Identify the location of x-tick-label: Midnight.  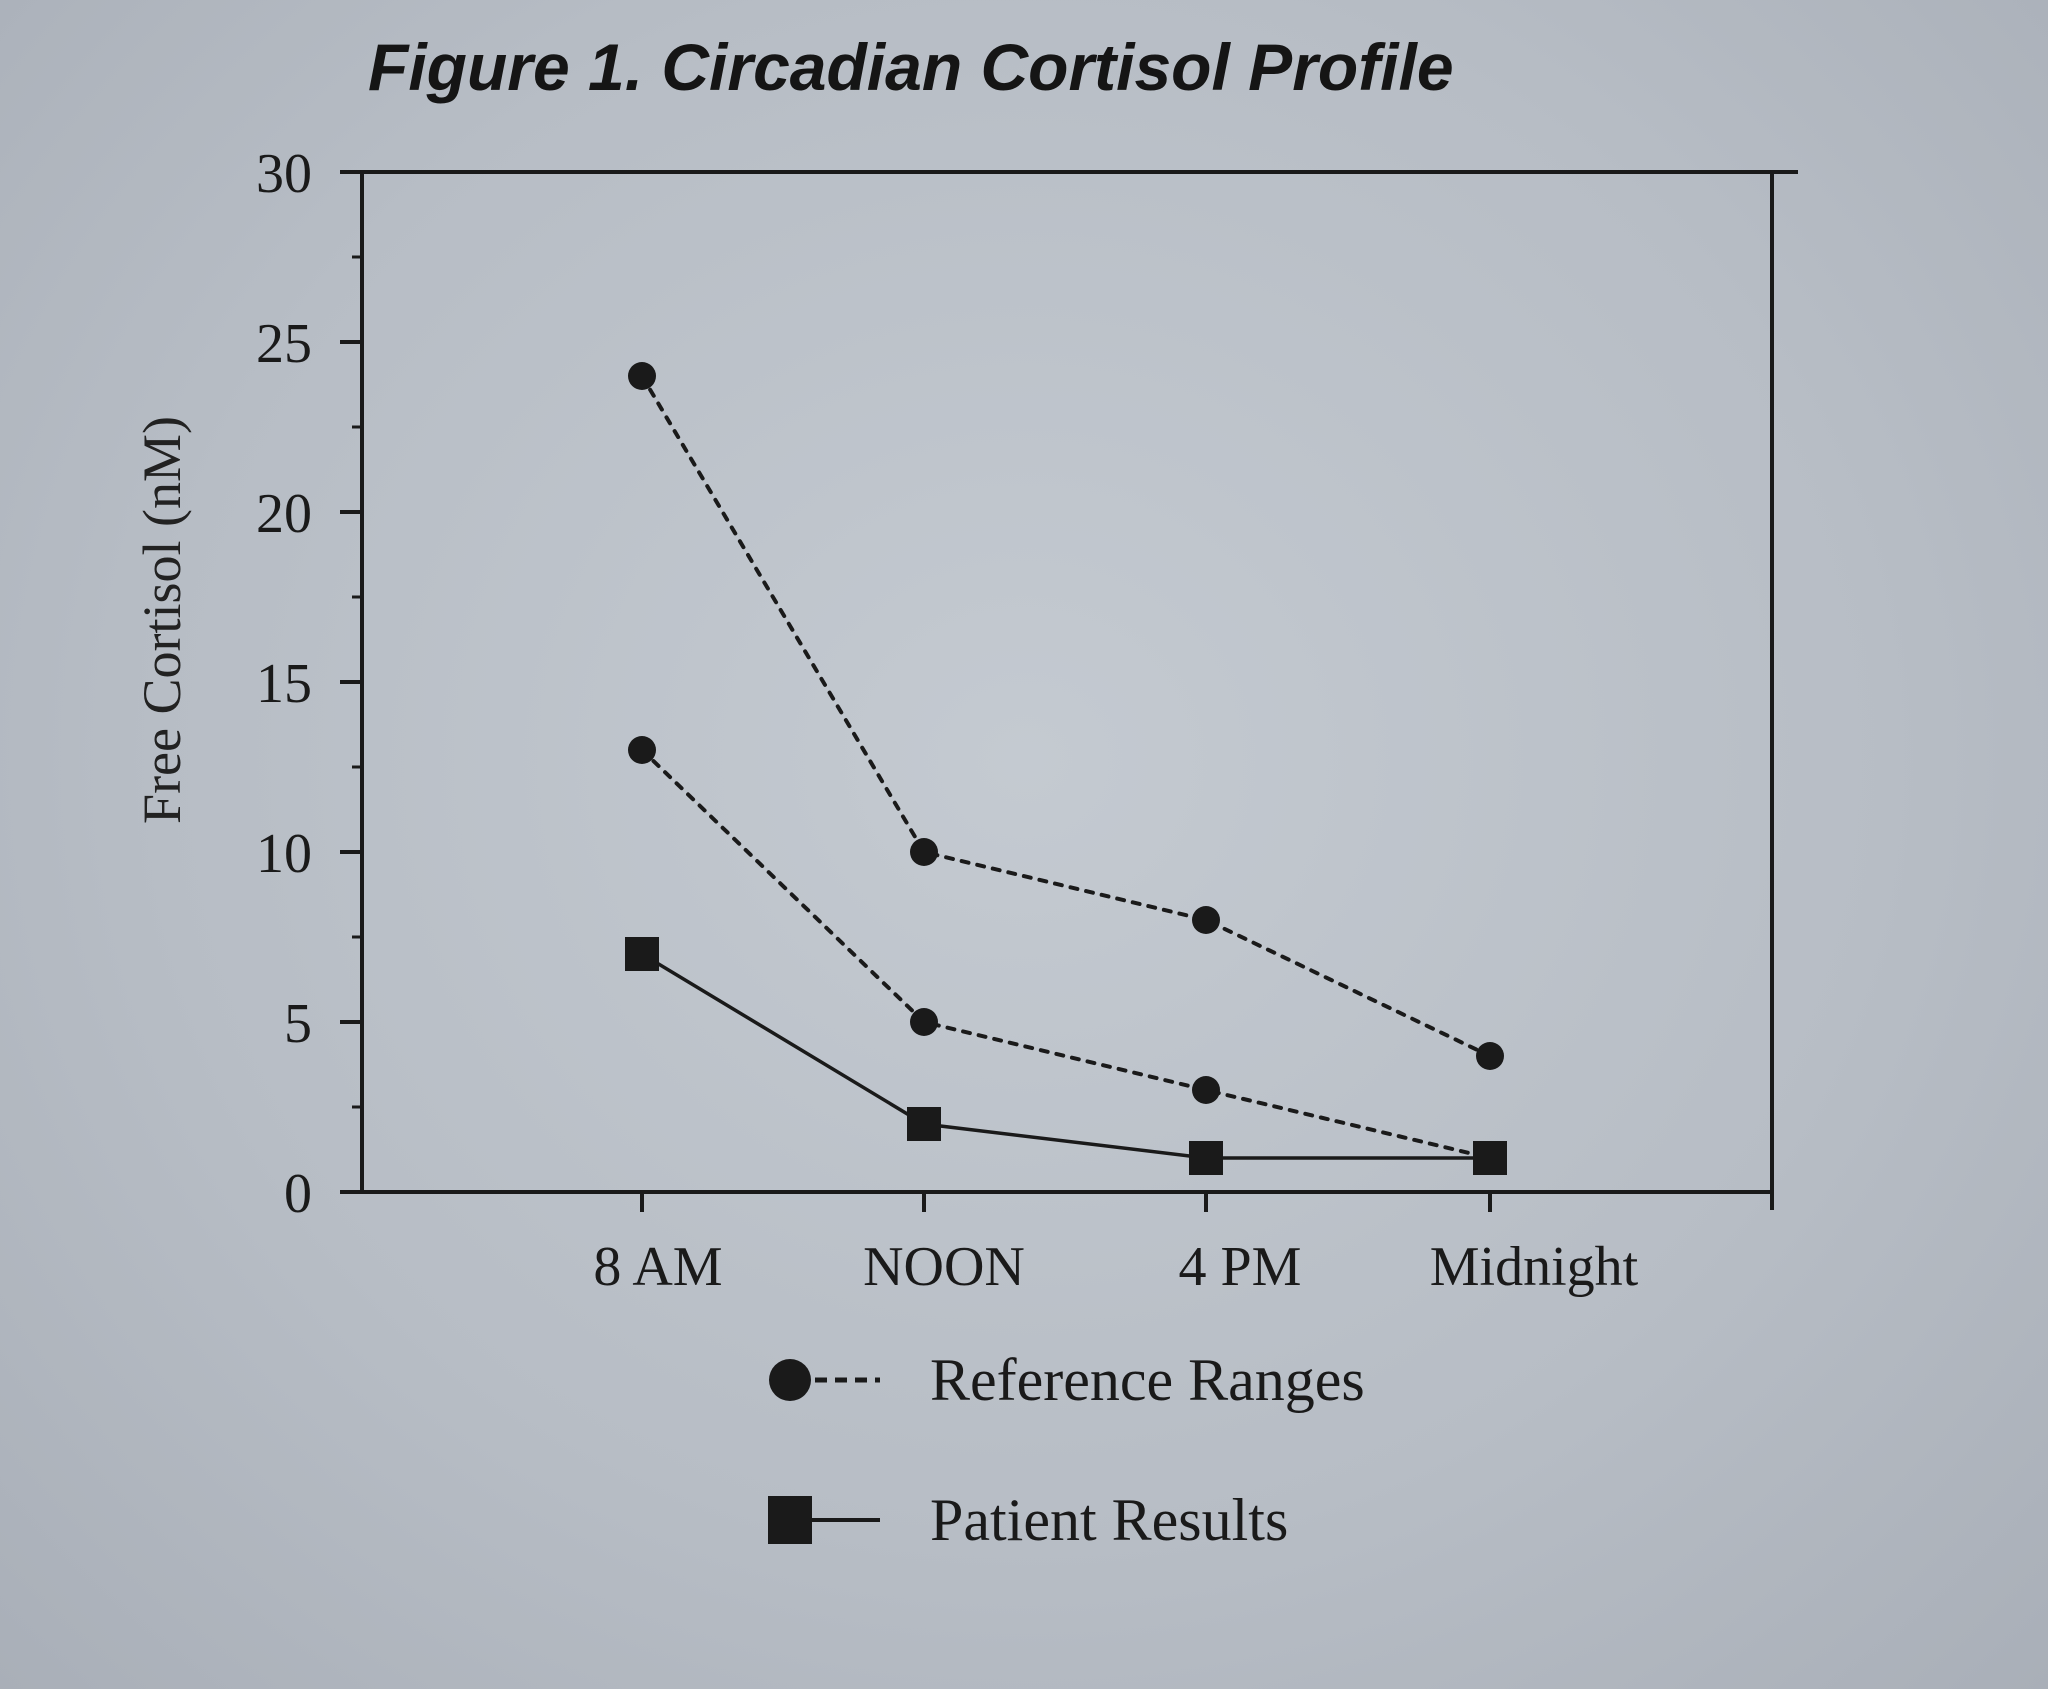
(1534, 1267).